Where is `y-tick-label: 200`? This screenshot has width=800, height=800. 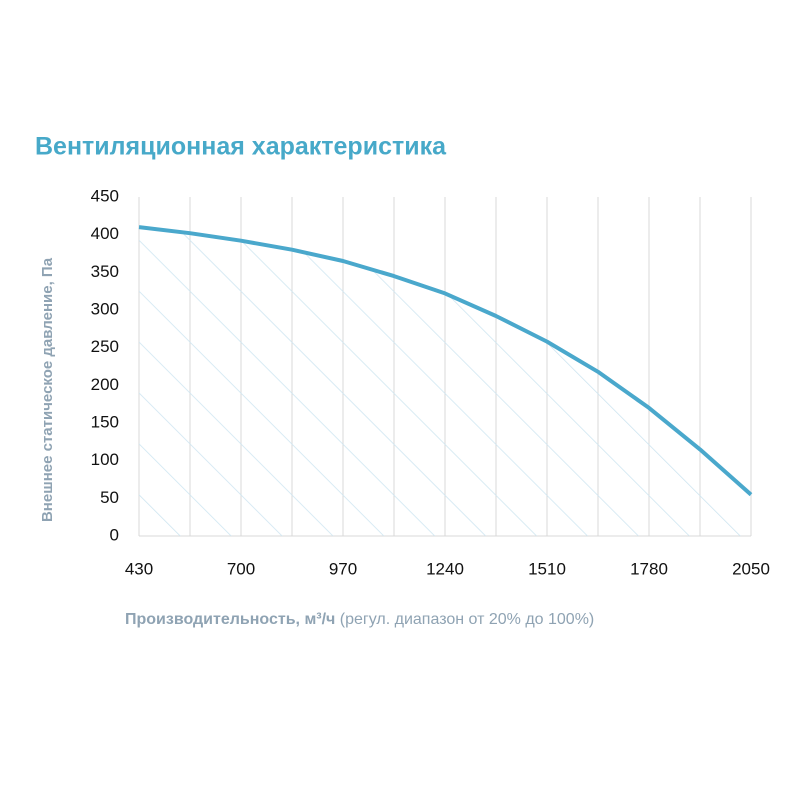 y-tick-label: 200 is located at coordinates (105, 384).